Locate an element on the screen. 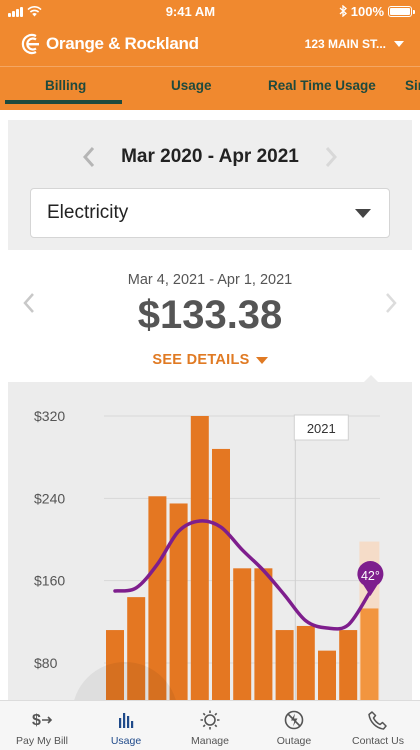 This screenshot has height=750, width=420. see-details-link: SEE DETAILS is located at coordinates (210, 360).